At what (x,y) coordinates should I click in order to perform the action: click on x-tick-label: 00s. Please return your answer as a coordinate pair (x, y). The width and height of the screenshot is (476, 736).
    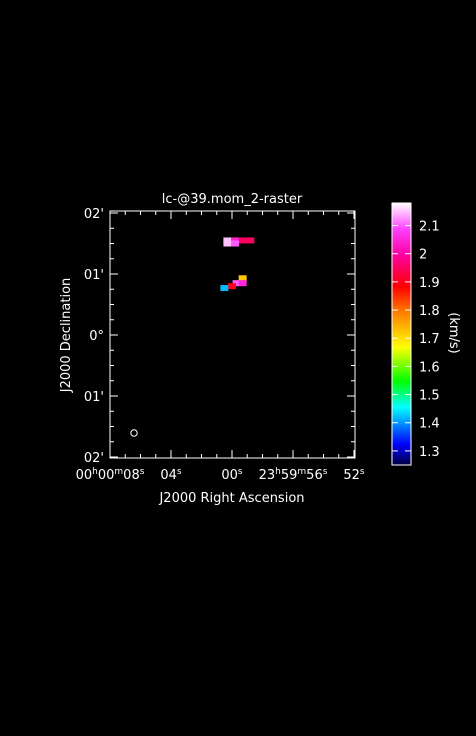
    Looking at the image, I should click on (232, 475).